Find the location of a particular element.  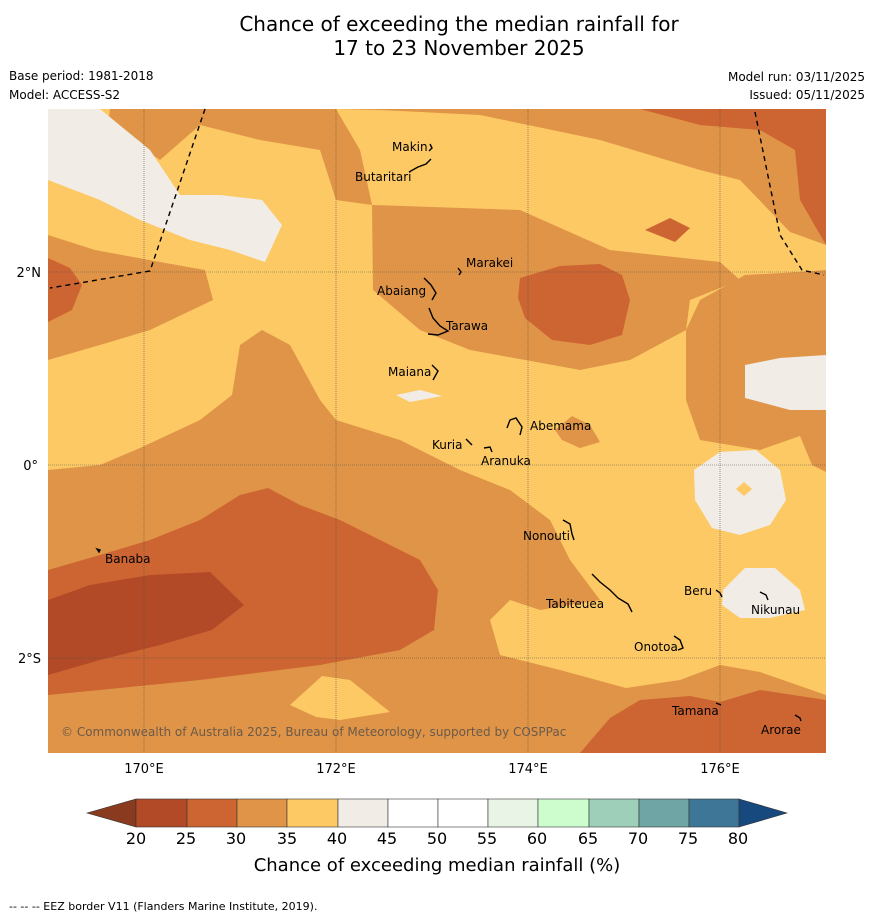

lon-tick-174E: 174°E is located at coordinates (528, 769).